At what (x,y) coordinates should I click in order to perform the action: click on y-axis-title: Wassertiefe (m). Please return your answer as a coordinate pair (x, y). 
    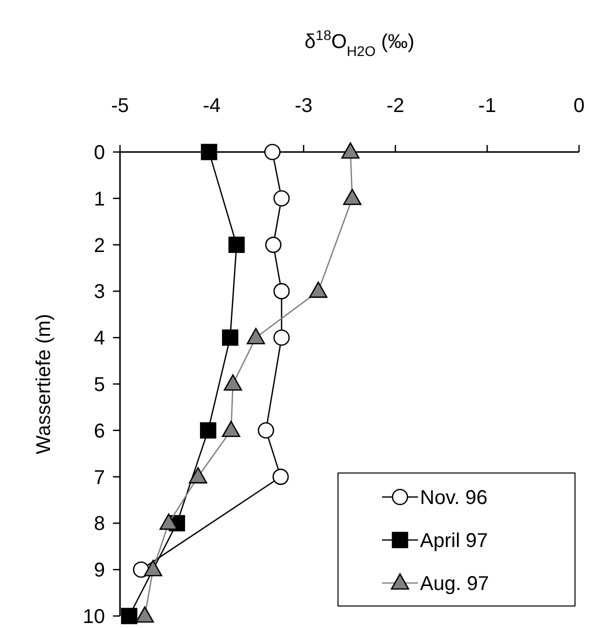
    Looking at the image, I should click on (44, 384).